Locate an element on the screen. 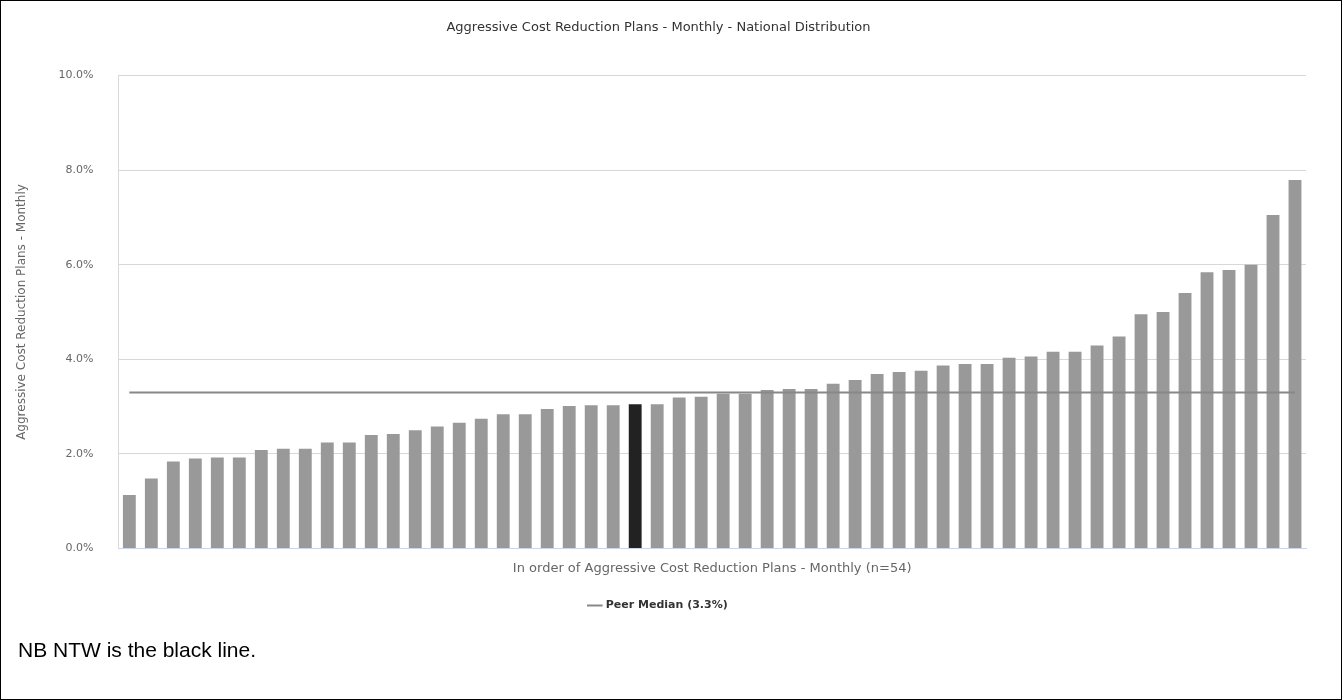 Image resolution: width=1342 pixels, height=700 pixels. text: NB NTW is the black line. is located at coordinates (137, 650).